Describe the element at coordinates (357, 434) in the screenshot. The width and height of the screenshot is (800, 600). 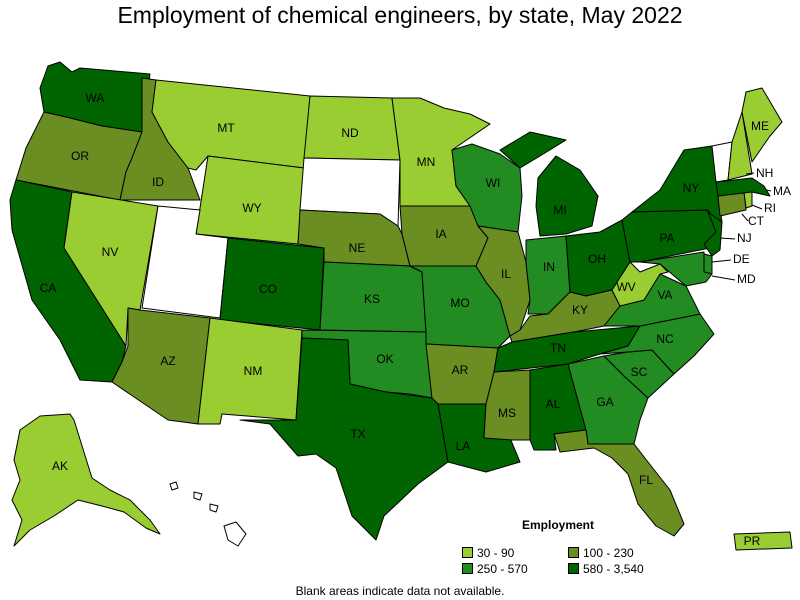
I see `state-label-TX: TX` at that location.